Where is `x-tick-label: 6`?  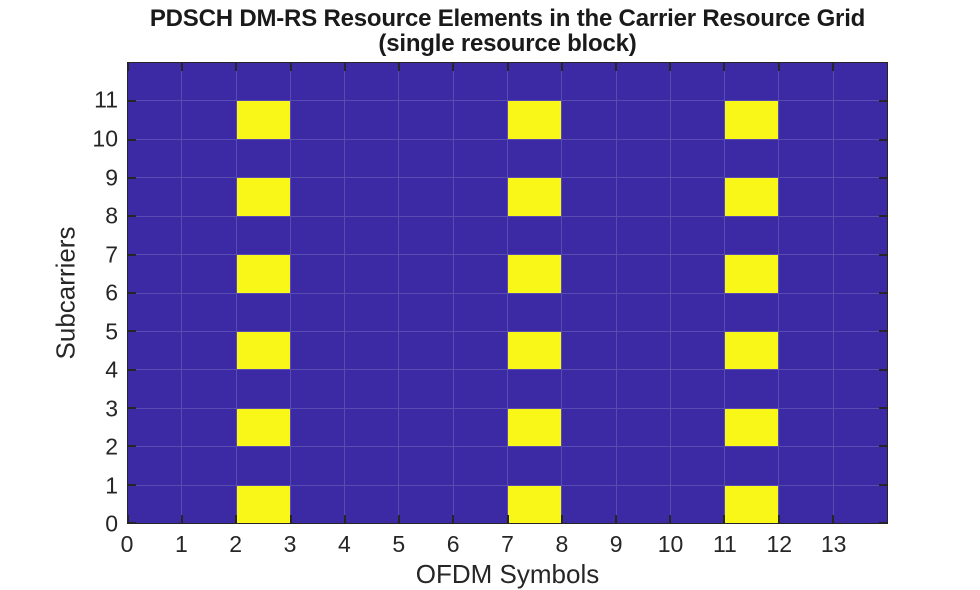 x-tick-label: 6 is located at coordinates (453, 544).